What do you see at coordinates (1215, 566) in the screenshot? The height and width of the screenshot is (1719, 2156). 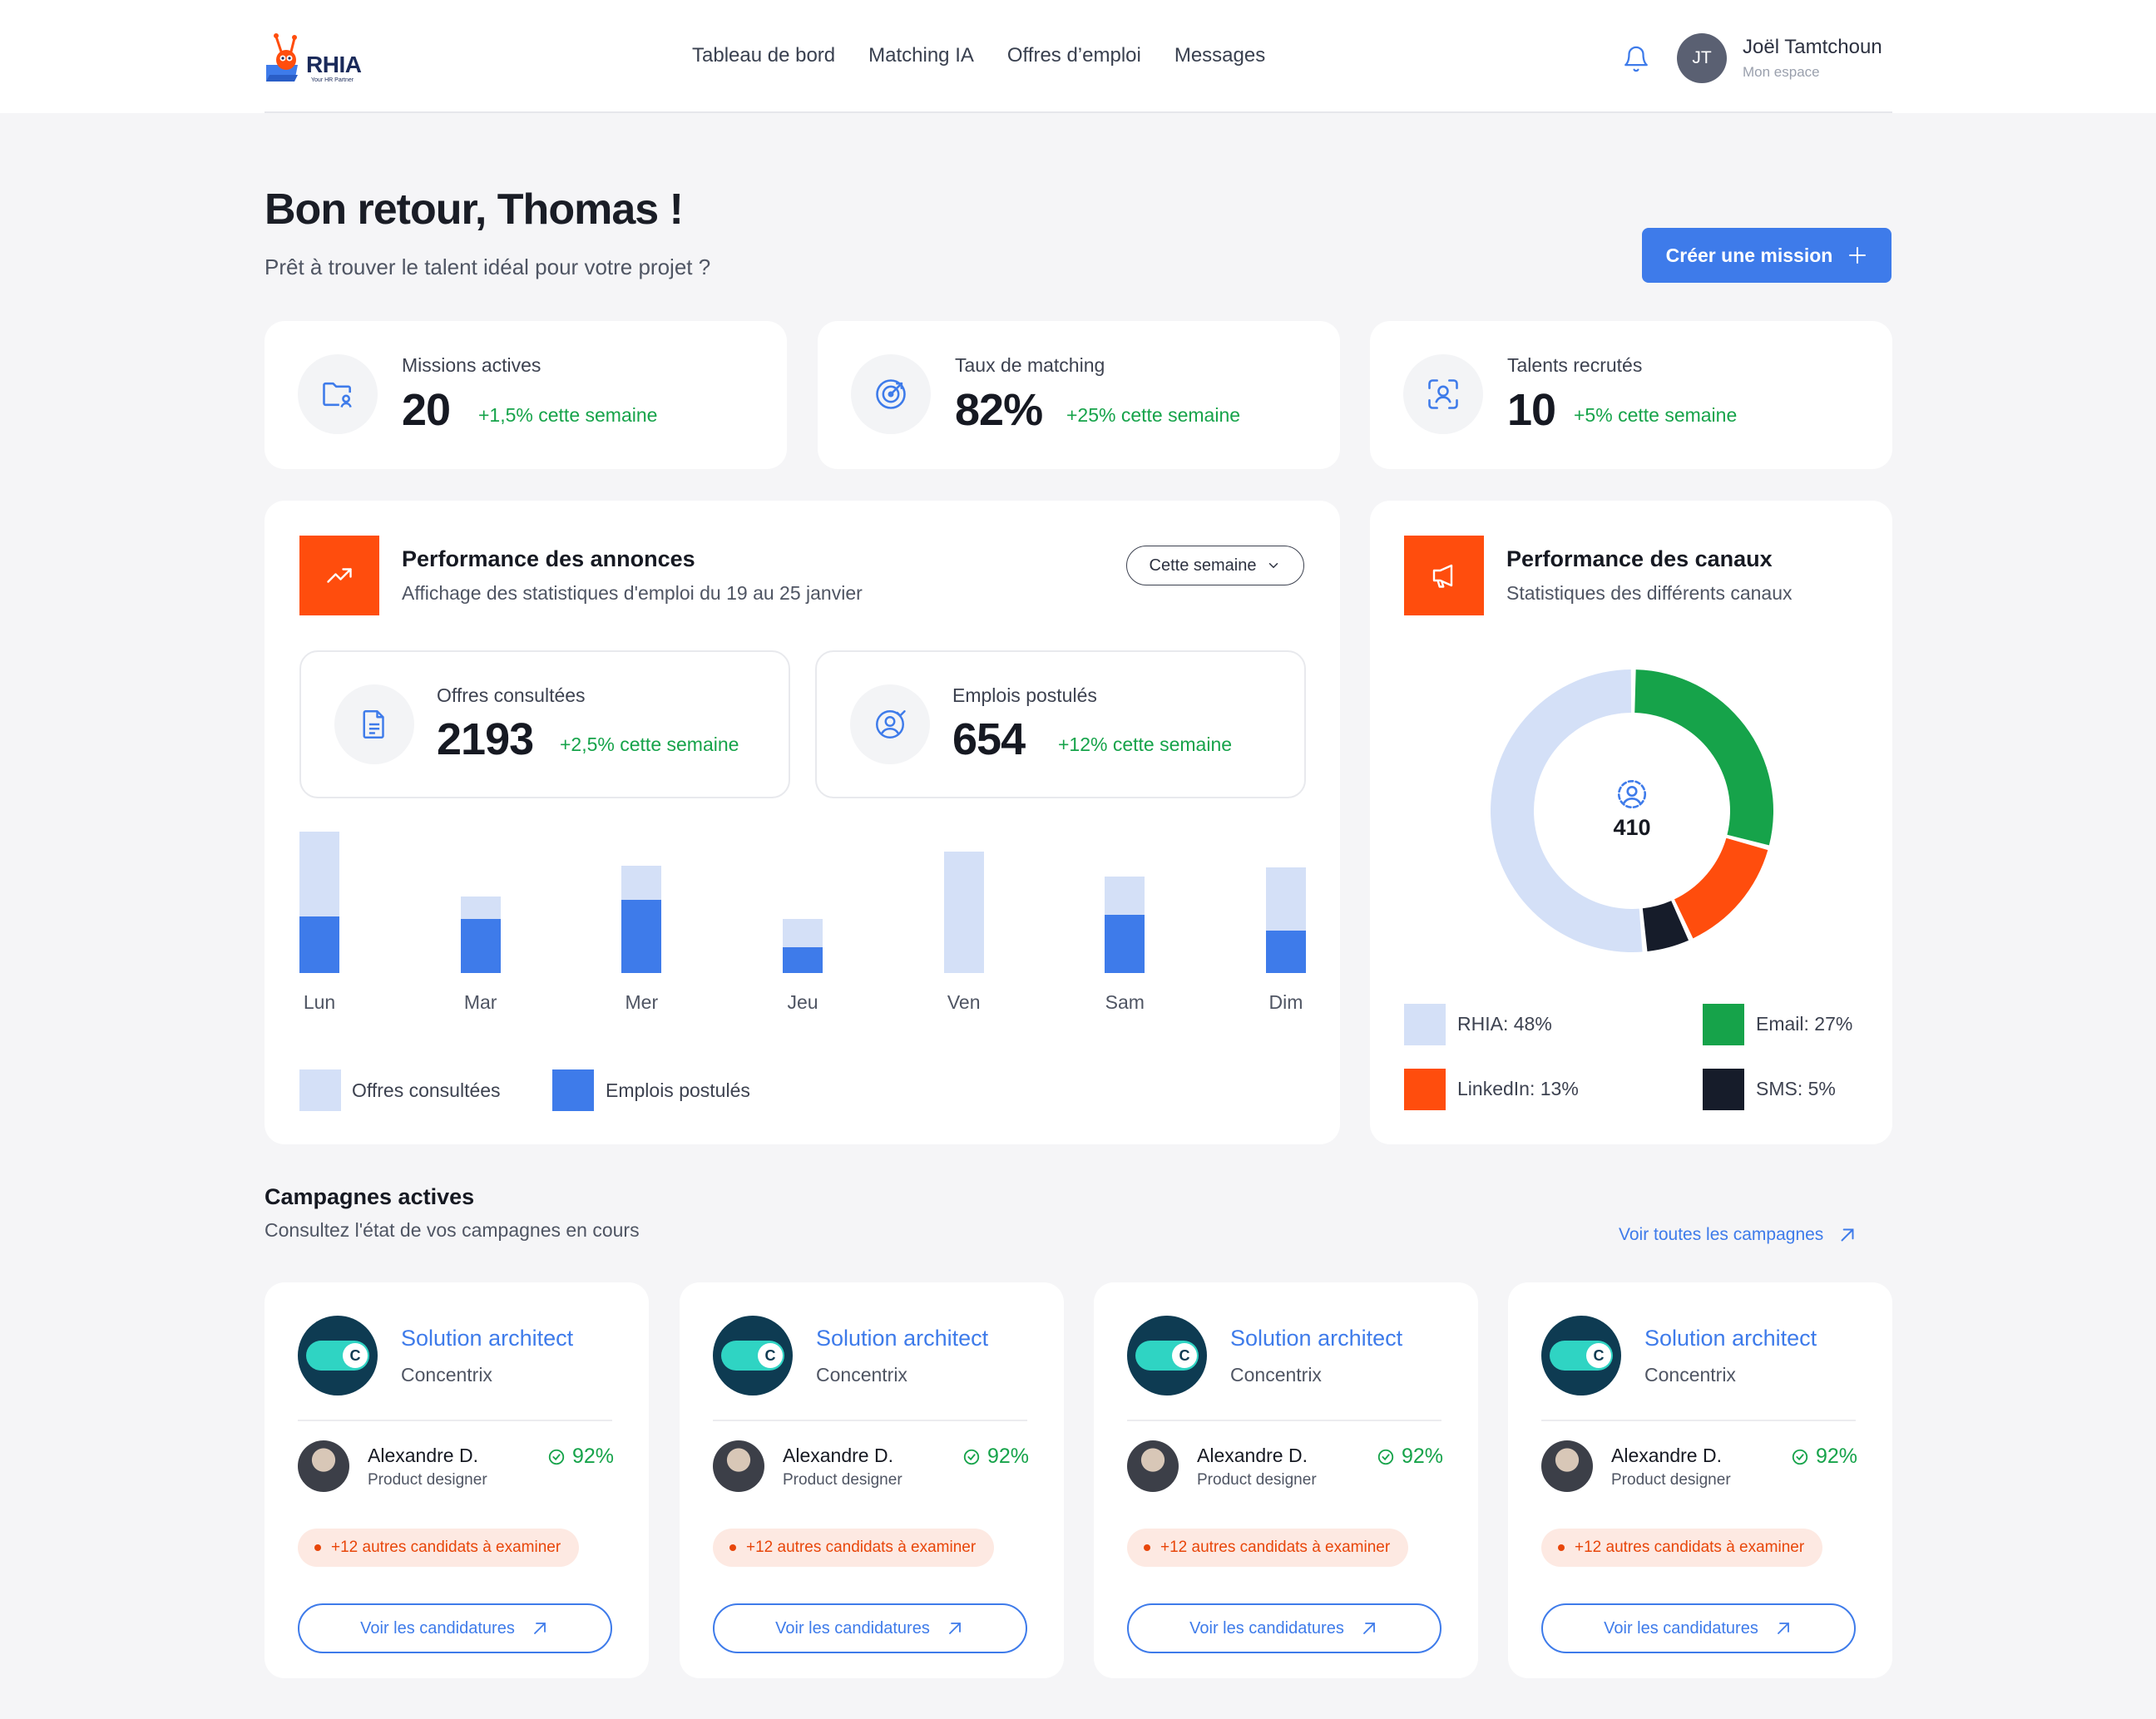 I see `period-select: Cette semaine` at bounding box center [1215, 566].